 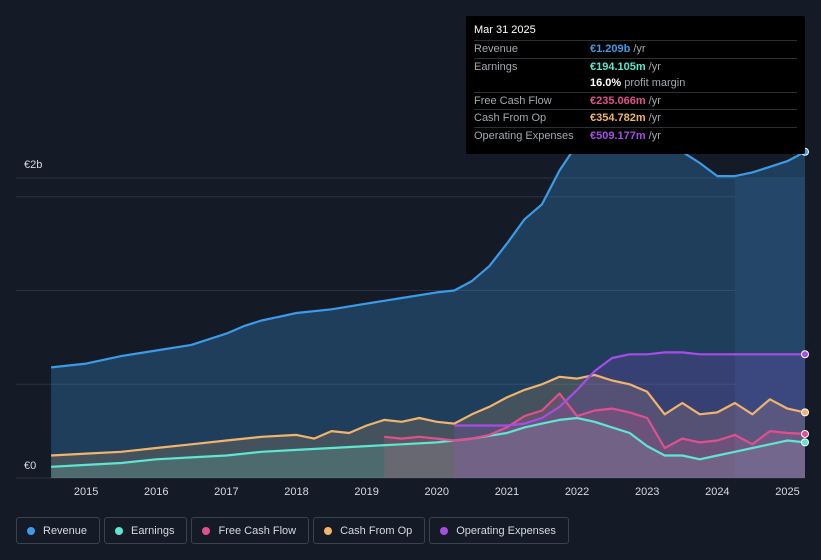 What do you see at coordinates (595, 421) in the screenshot?
I see `line-free-cash-flow` at bounding box center [595, 421].